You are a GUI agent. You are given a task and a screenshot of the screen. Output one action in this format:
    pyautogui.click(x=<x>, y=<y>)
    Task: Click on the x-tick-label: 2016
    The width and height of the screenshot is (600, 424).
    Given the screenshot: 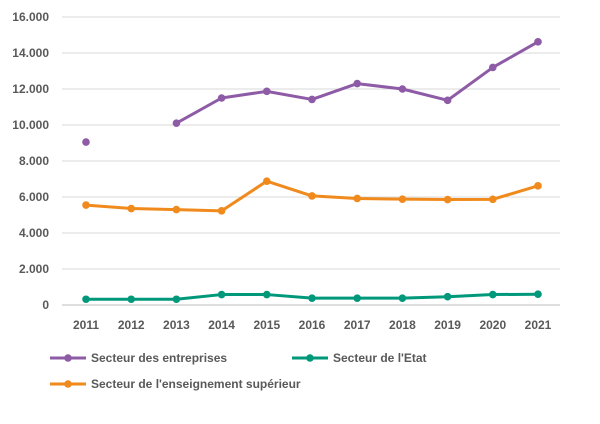 What is the action you would take?
    pyautogui.click(x=312, y=325)
    